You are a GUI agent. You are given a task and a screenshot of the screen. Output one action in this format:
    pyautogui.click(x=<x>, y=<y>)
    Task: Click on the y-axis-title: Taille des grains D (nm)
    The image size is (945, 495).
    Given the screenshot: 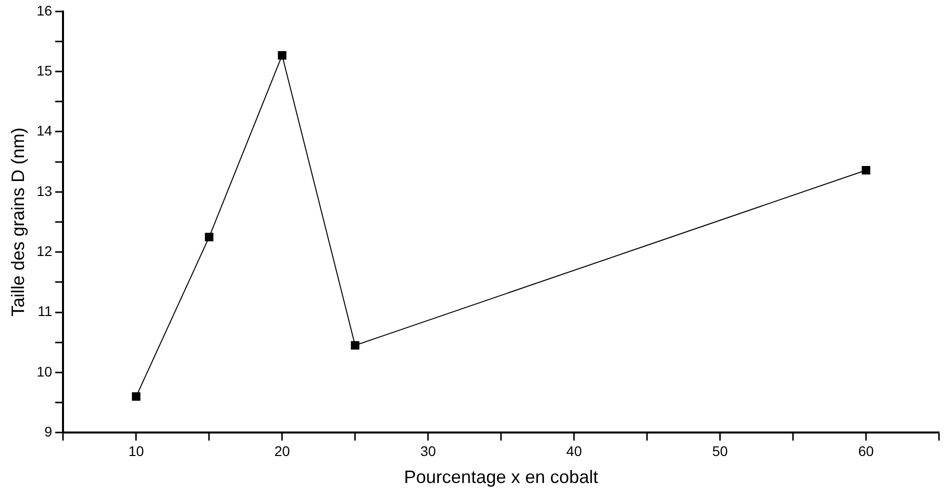 What is the action you would take?
    pyautogui.click(x=18, y=222)
    